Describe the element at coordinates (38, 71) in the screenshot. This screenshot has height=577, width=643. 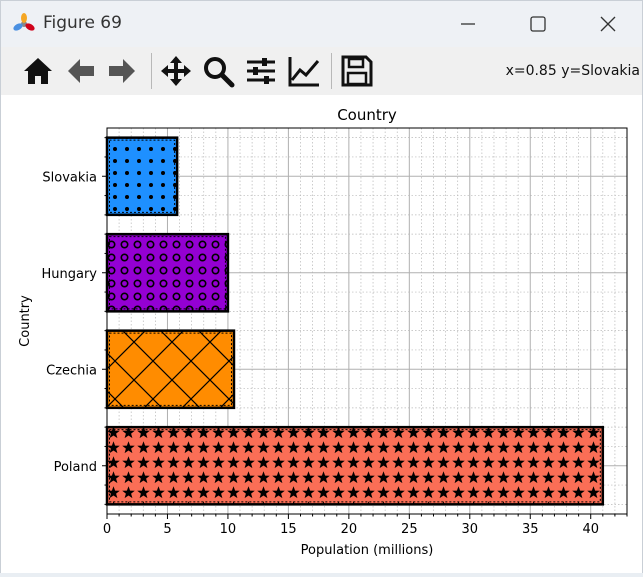
I see `home-icon` at that location.